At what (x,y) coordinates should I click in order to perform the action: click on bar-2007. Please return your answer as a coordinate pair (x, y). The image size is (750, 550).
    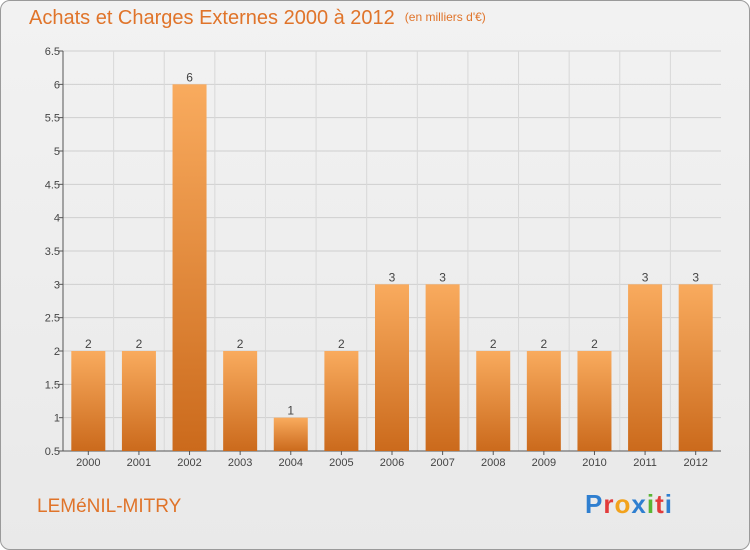
    Looking at the image, I should click on (442, 367).